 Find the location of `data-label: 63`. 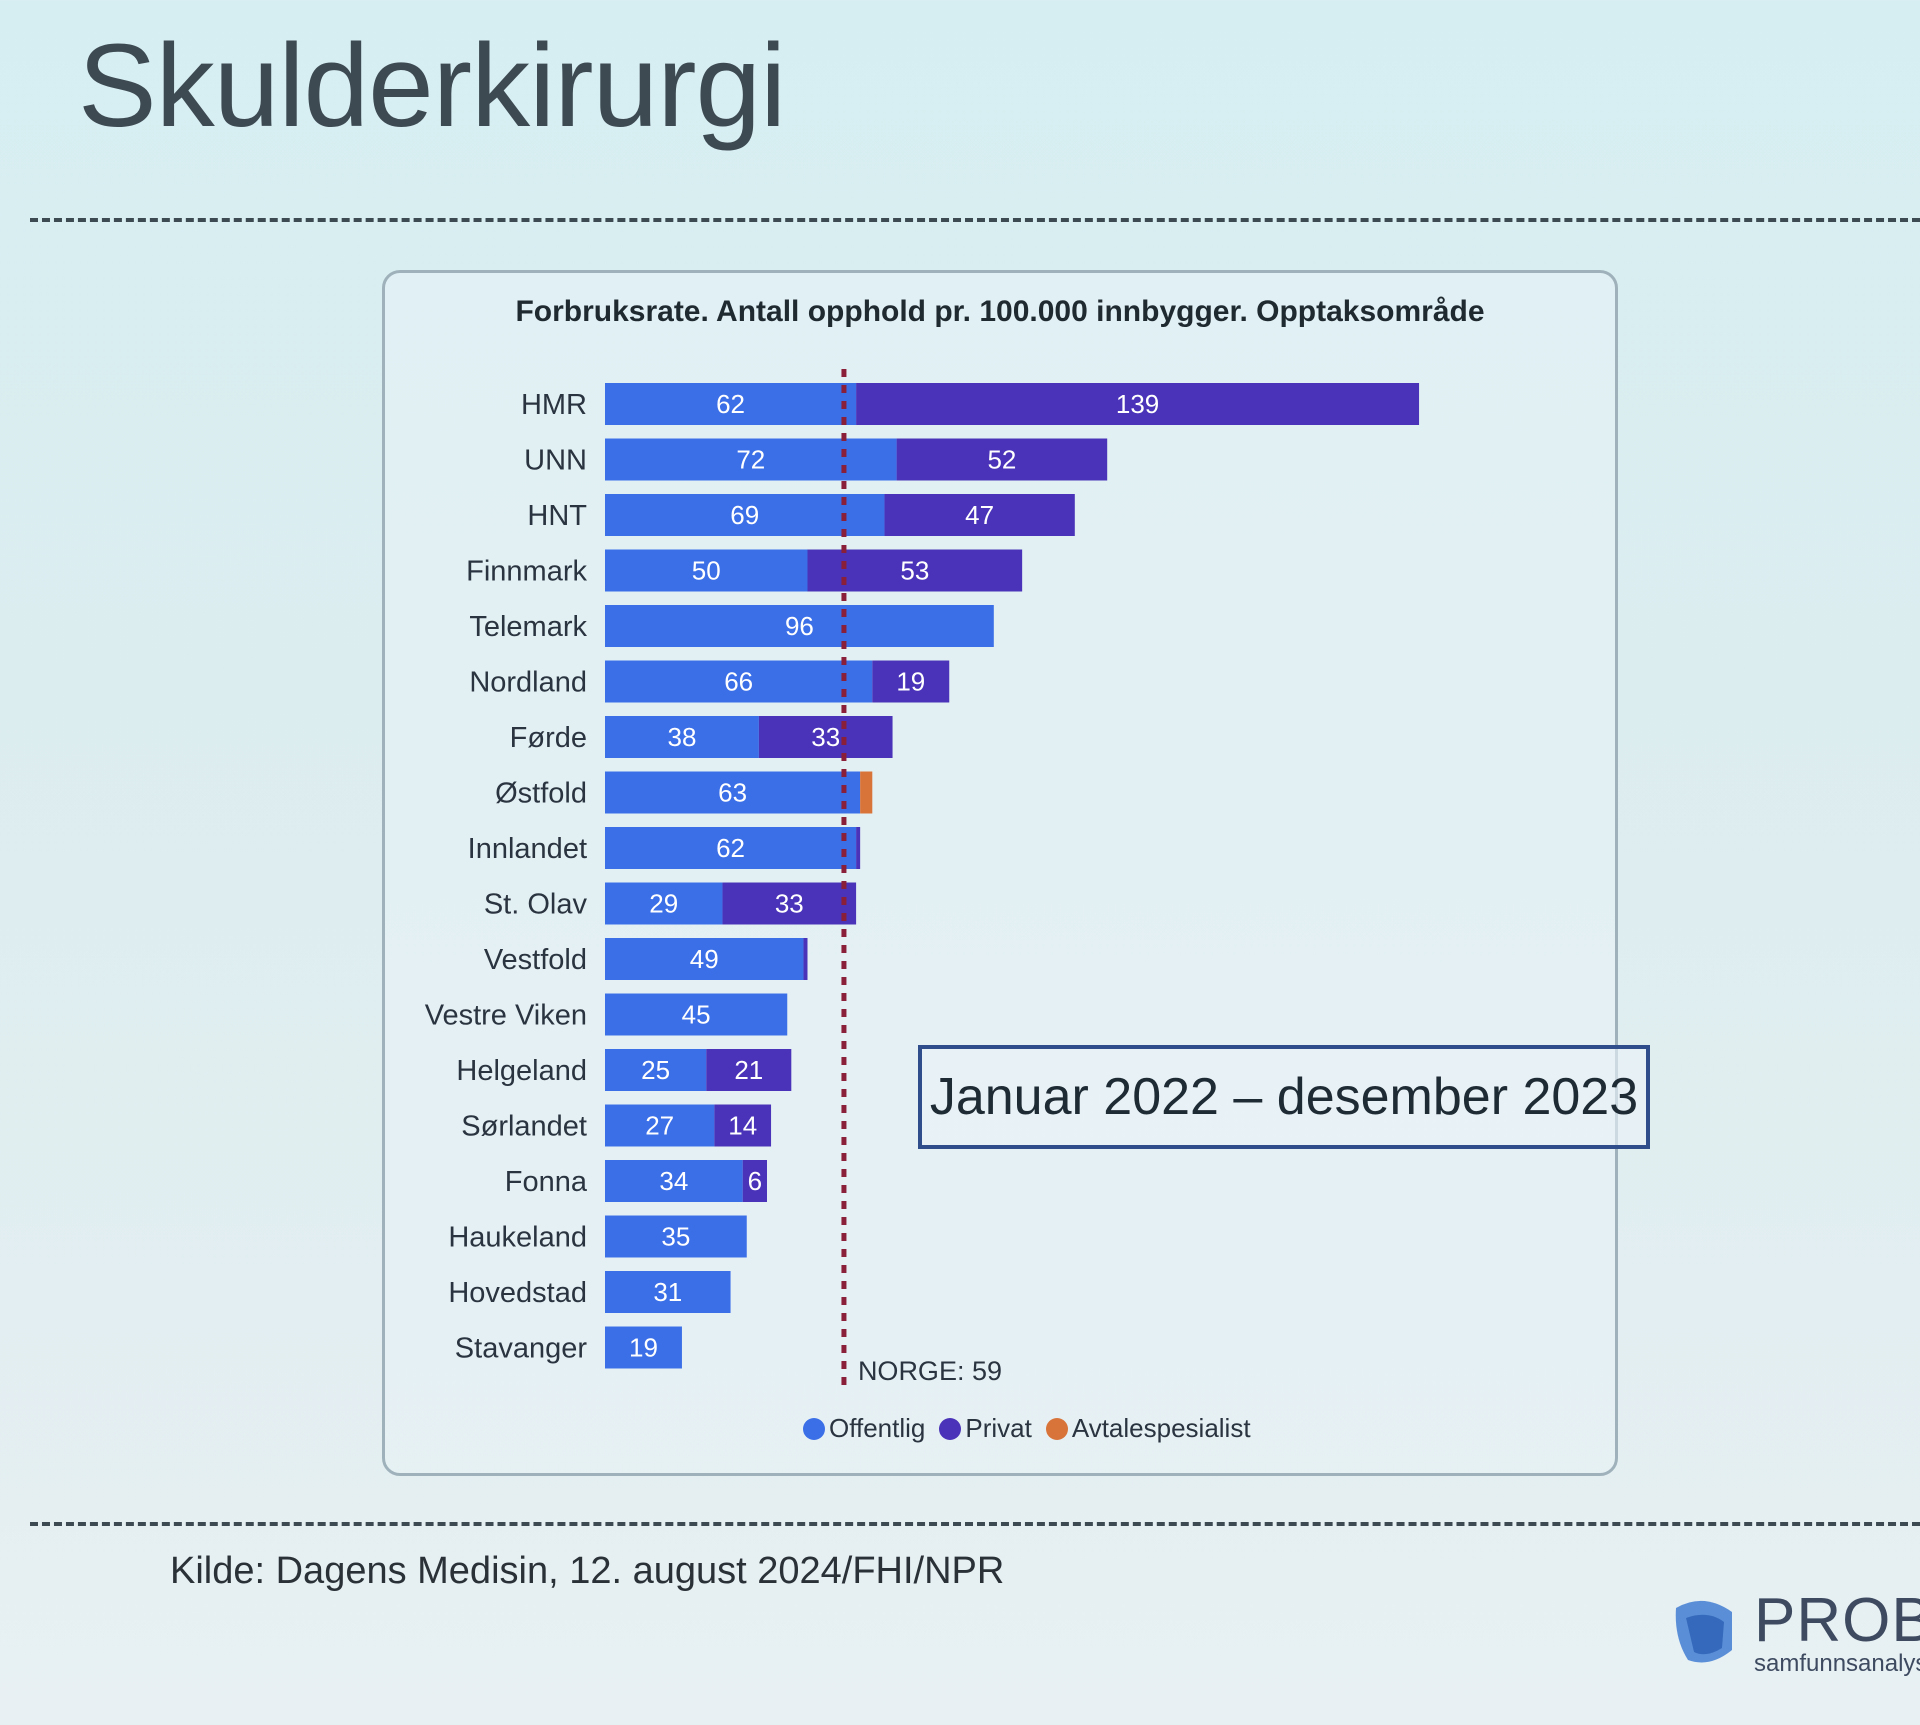

data-label: 63 is located at coordinates (732, 793).